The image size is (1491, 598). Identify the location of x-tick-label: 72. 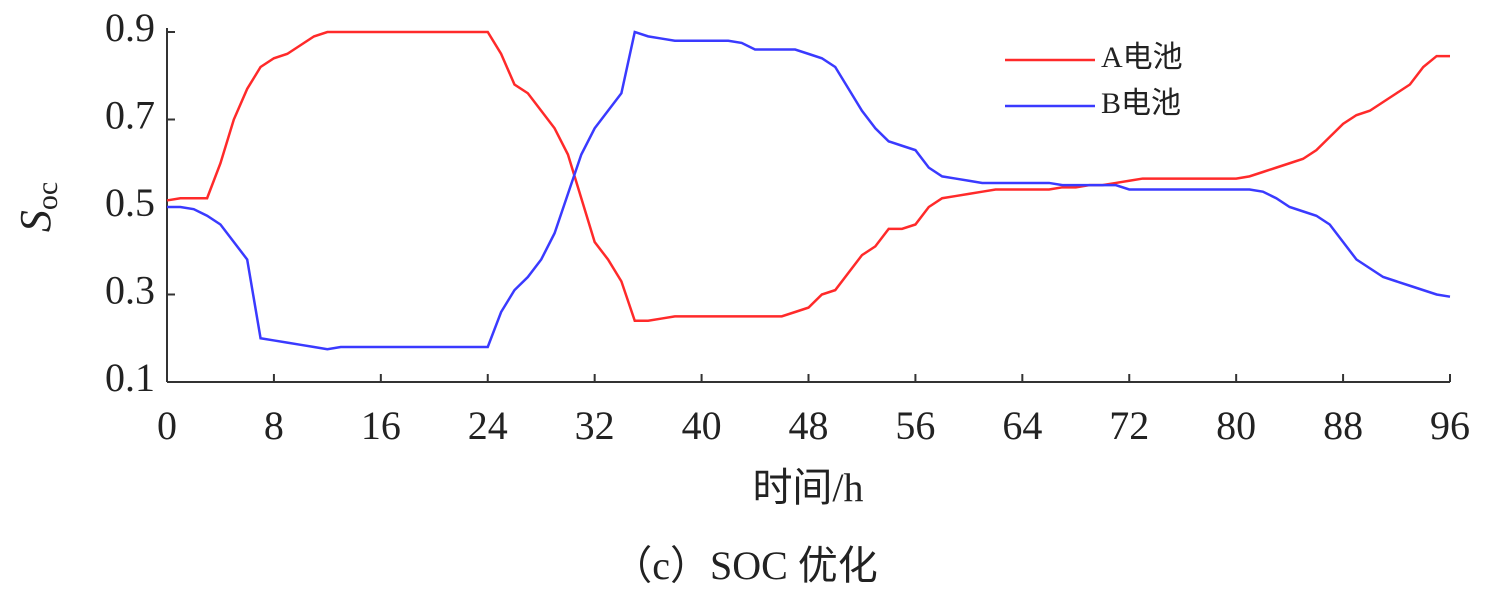
(1129, 425).